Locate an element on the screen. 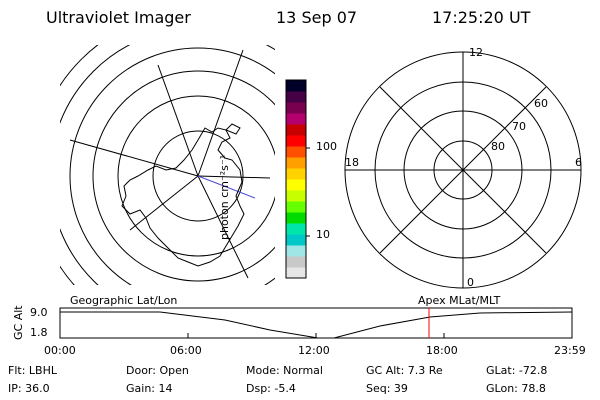 The image size is (600, 400). info-gain: Gain: 14 is located at coordinates (149, 388).